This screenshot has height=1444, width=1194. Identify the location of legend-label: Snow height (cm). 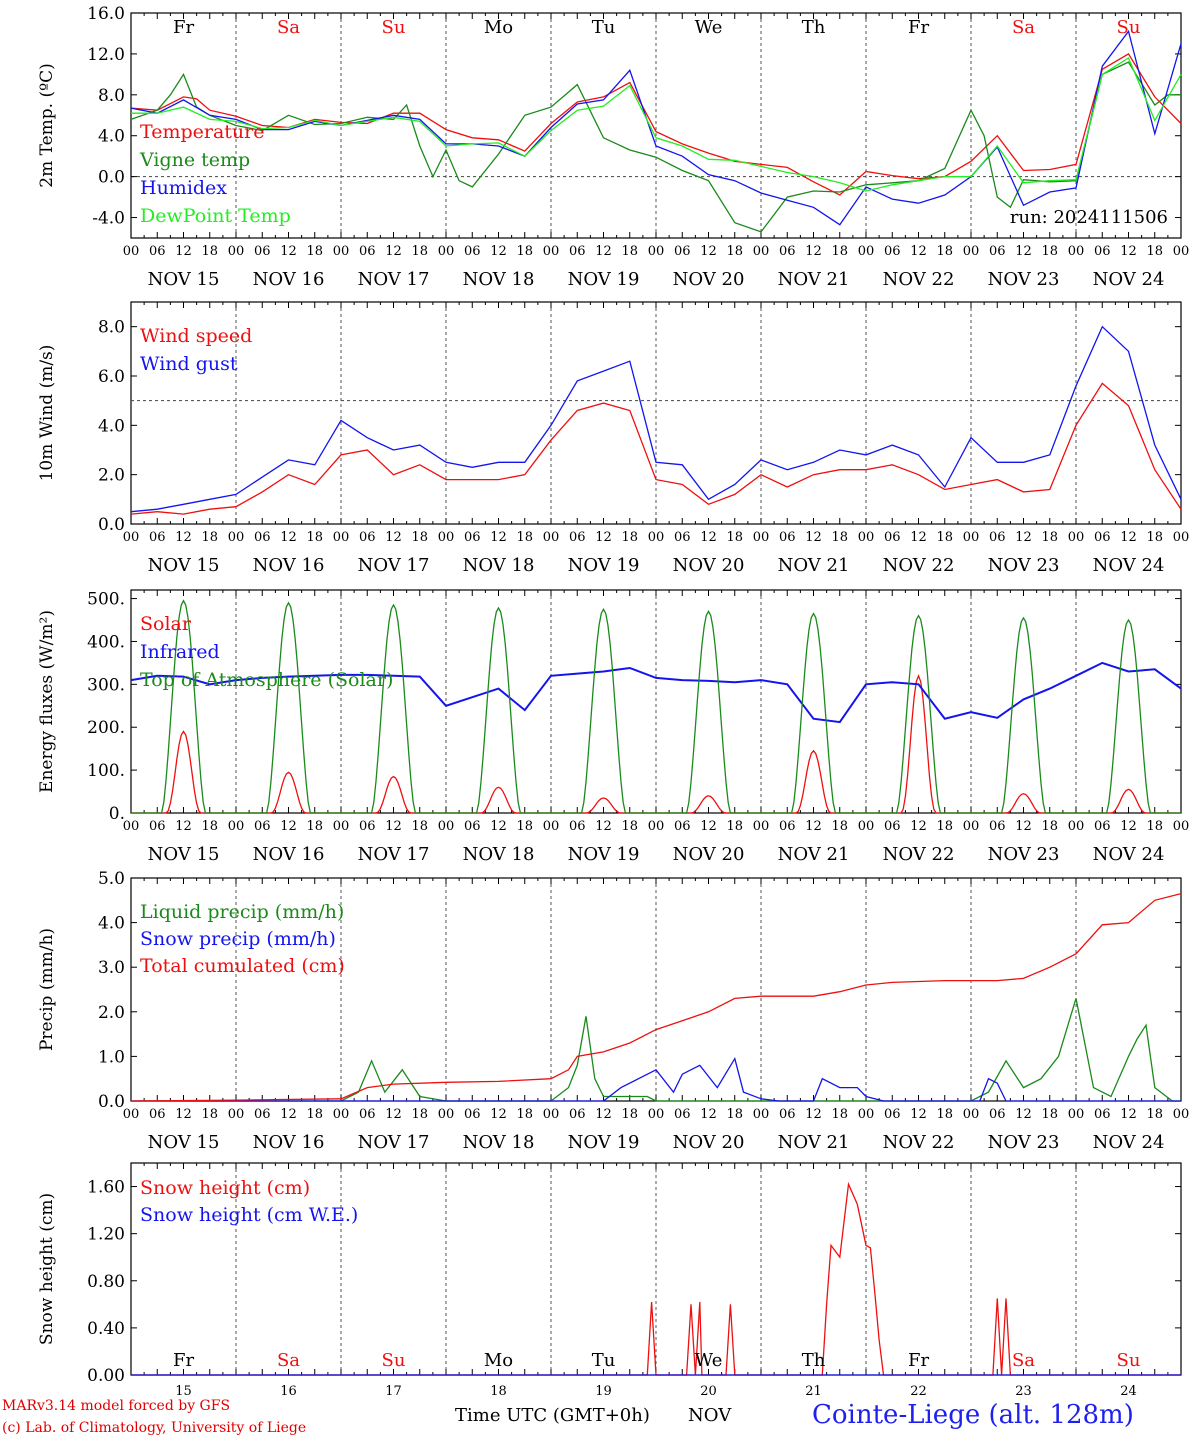
(225, 1188).